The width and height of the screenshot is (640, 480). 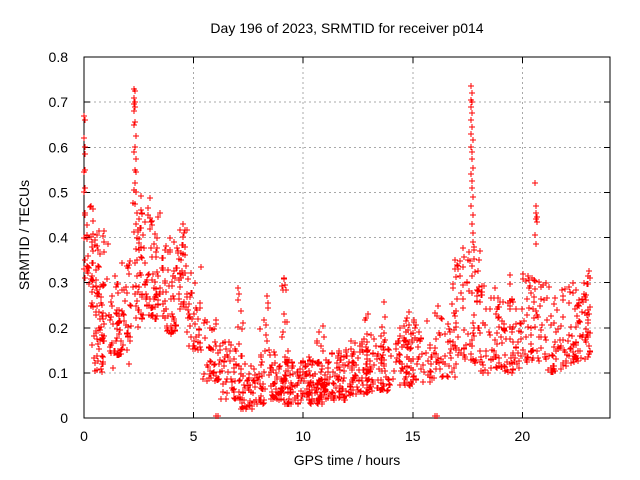 I want to click on x-tick-label: 10, so click(x=303, y=436).